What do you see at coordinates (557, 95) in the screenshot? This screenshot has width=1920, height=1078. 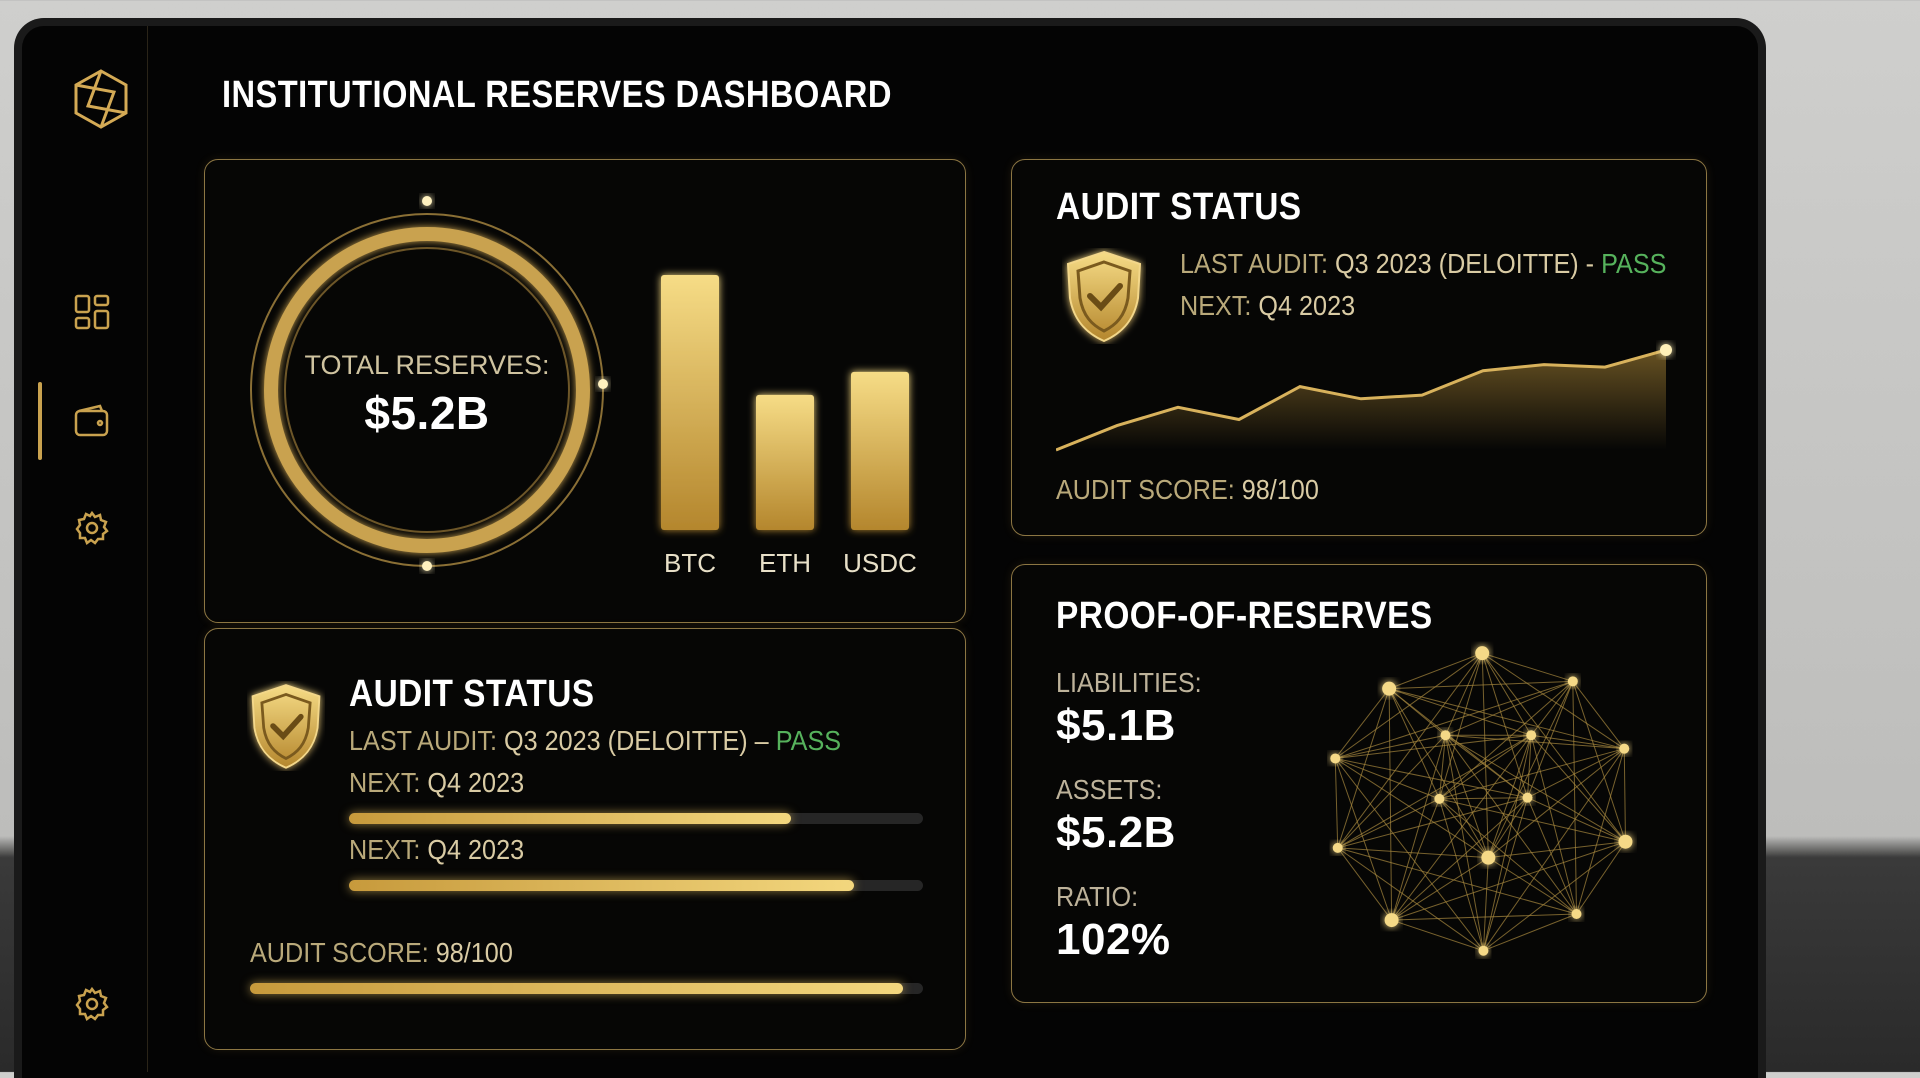 I see `page-title: INSTITUTIONAL RESERVES DASHBOARD` at bounding box center [557, 95].